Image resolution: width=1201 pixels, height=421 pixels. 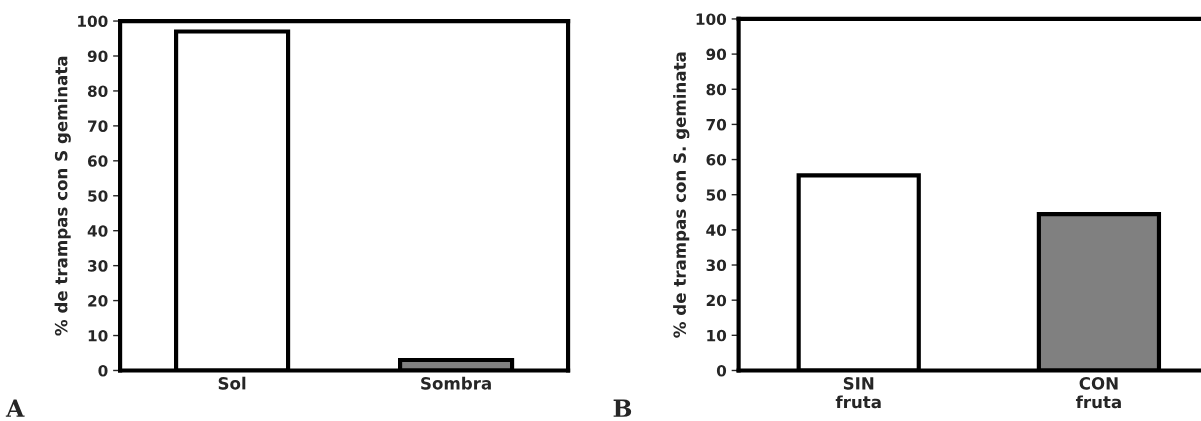 What do you see at coordinates (232, 383) in the screenshot?
I see `x-tick-label: Sol` at bounding box center [232, 383].